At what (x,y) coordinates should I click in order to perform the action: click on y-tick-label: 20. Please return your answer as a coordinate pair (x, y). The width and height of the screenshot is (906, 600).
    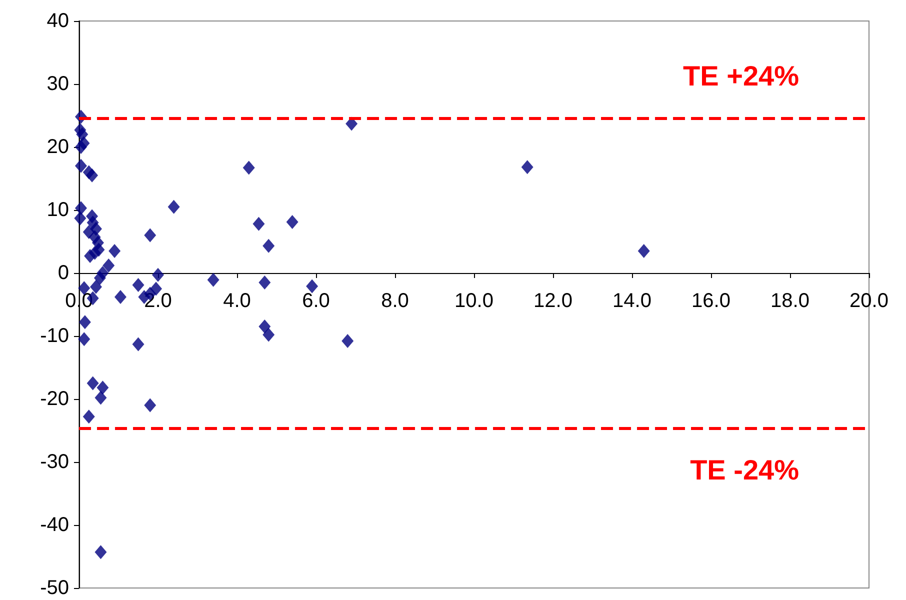
    Looking at the image, I should click on (57, 147).